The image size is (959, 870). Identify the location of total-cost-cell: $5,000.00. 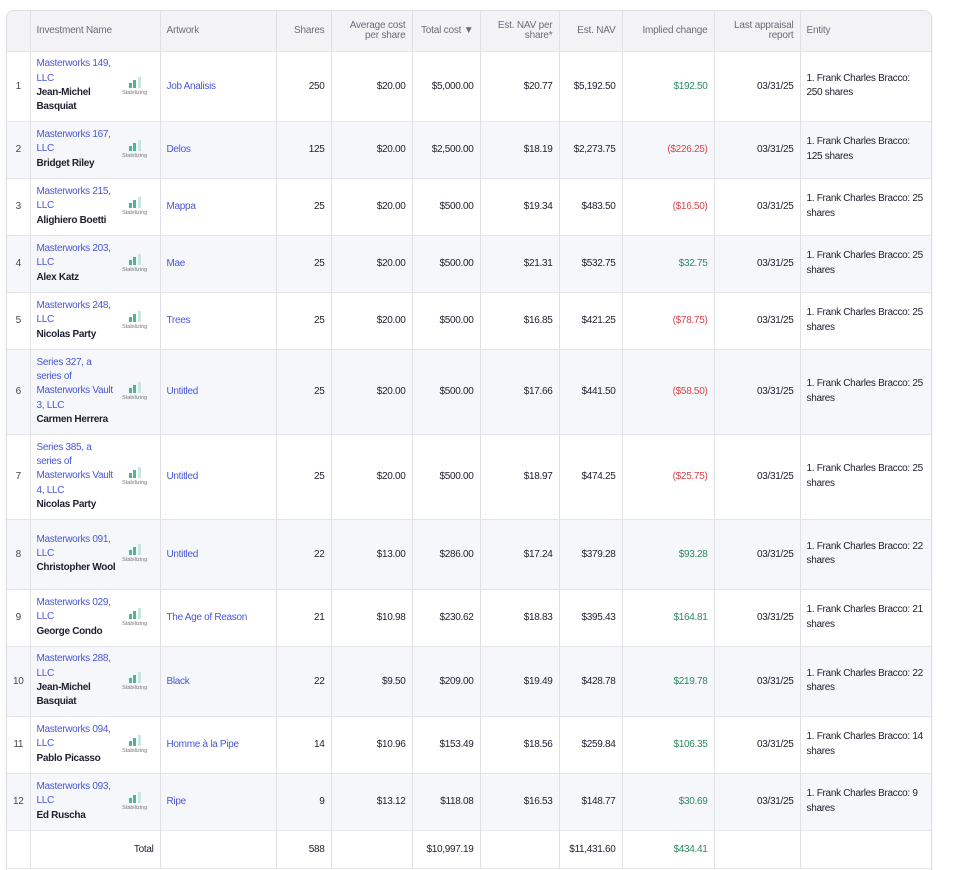
(446, 86).